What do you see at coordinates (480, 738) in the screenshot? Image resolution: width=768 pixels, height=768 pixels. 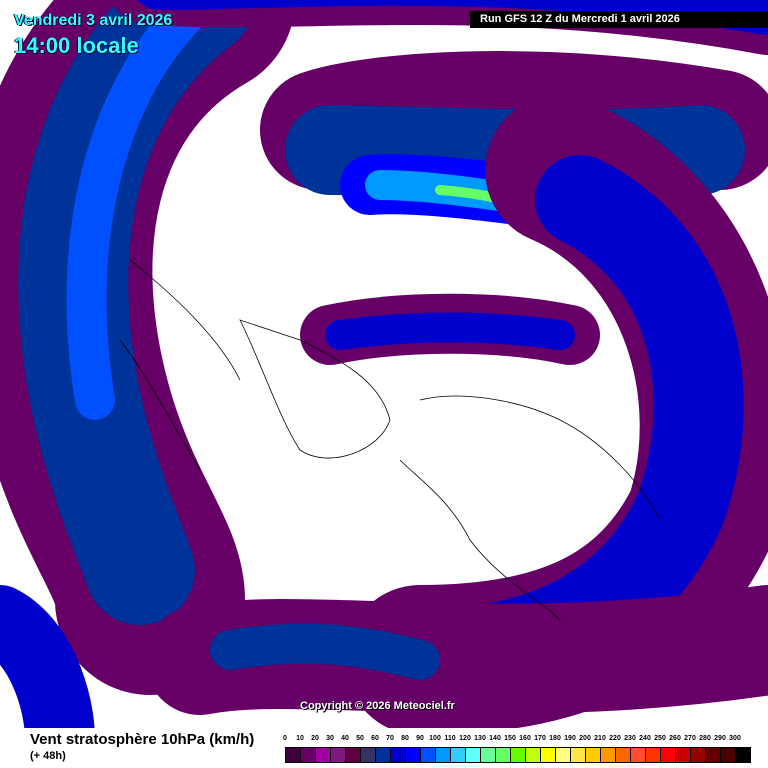 I see `legend-label: 130` at bounding box center [480, 738].